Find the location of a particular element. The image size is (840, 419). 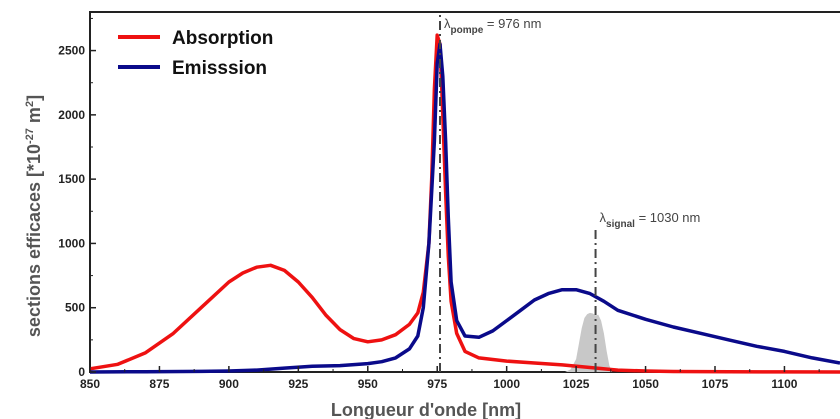

legend: Absorption Emisssion is located at coordinates (195, 53).